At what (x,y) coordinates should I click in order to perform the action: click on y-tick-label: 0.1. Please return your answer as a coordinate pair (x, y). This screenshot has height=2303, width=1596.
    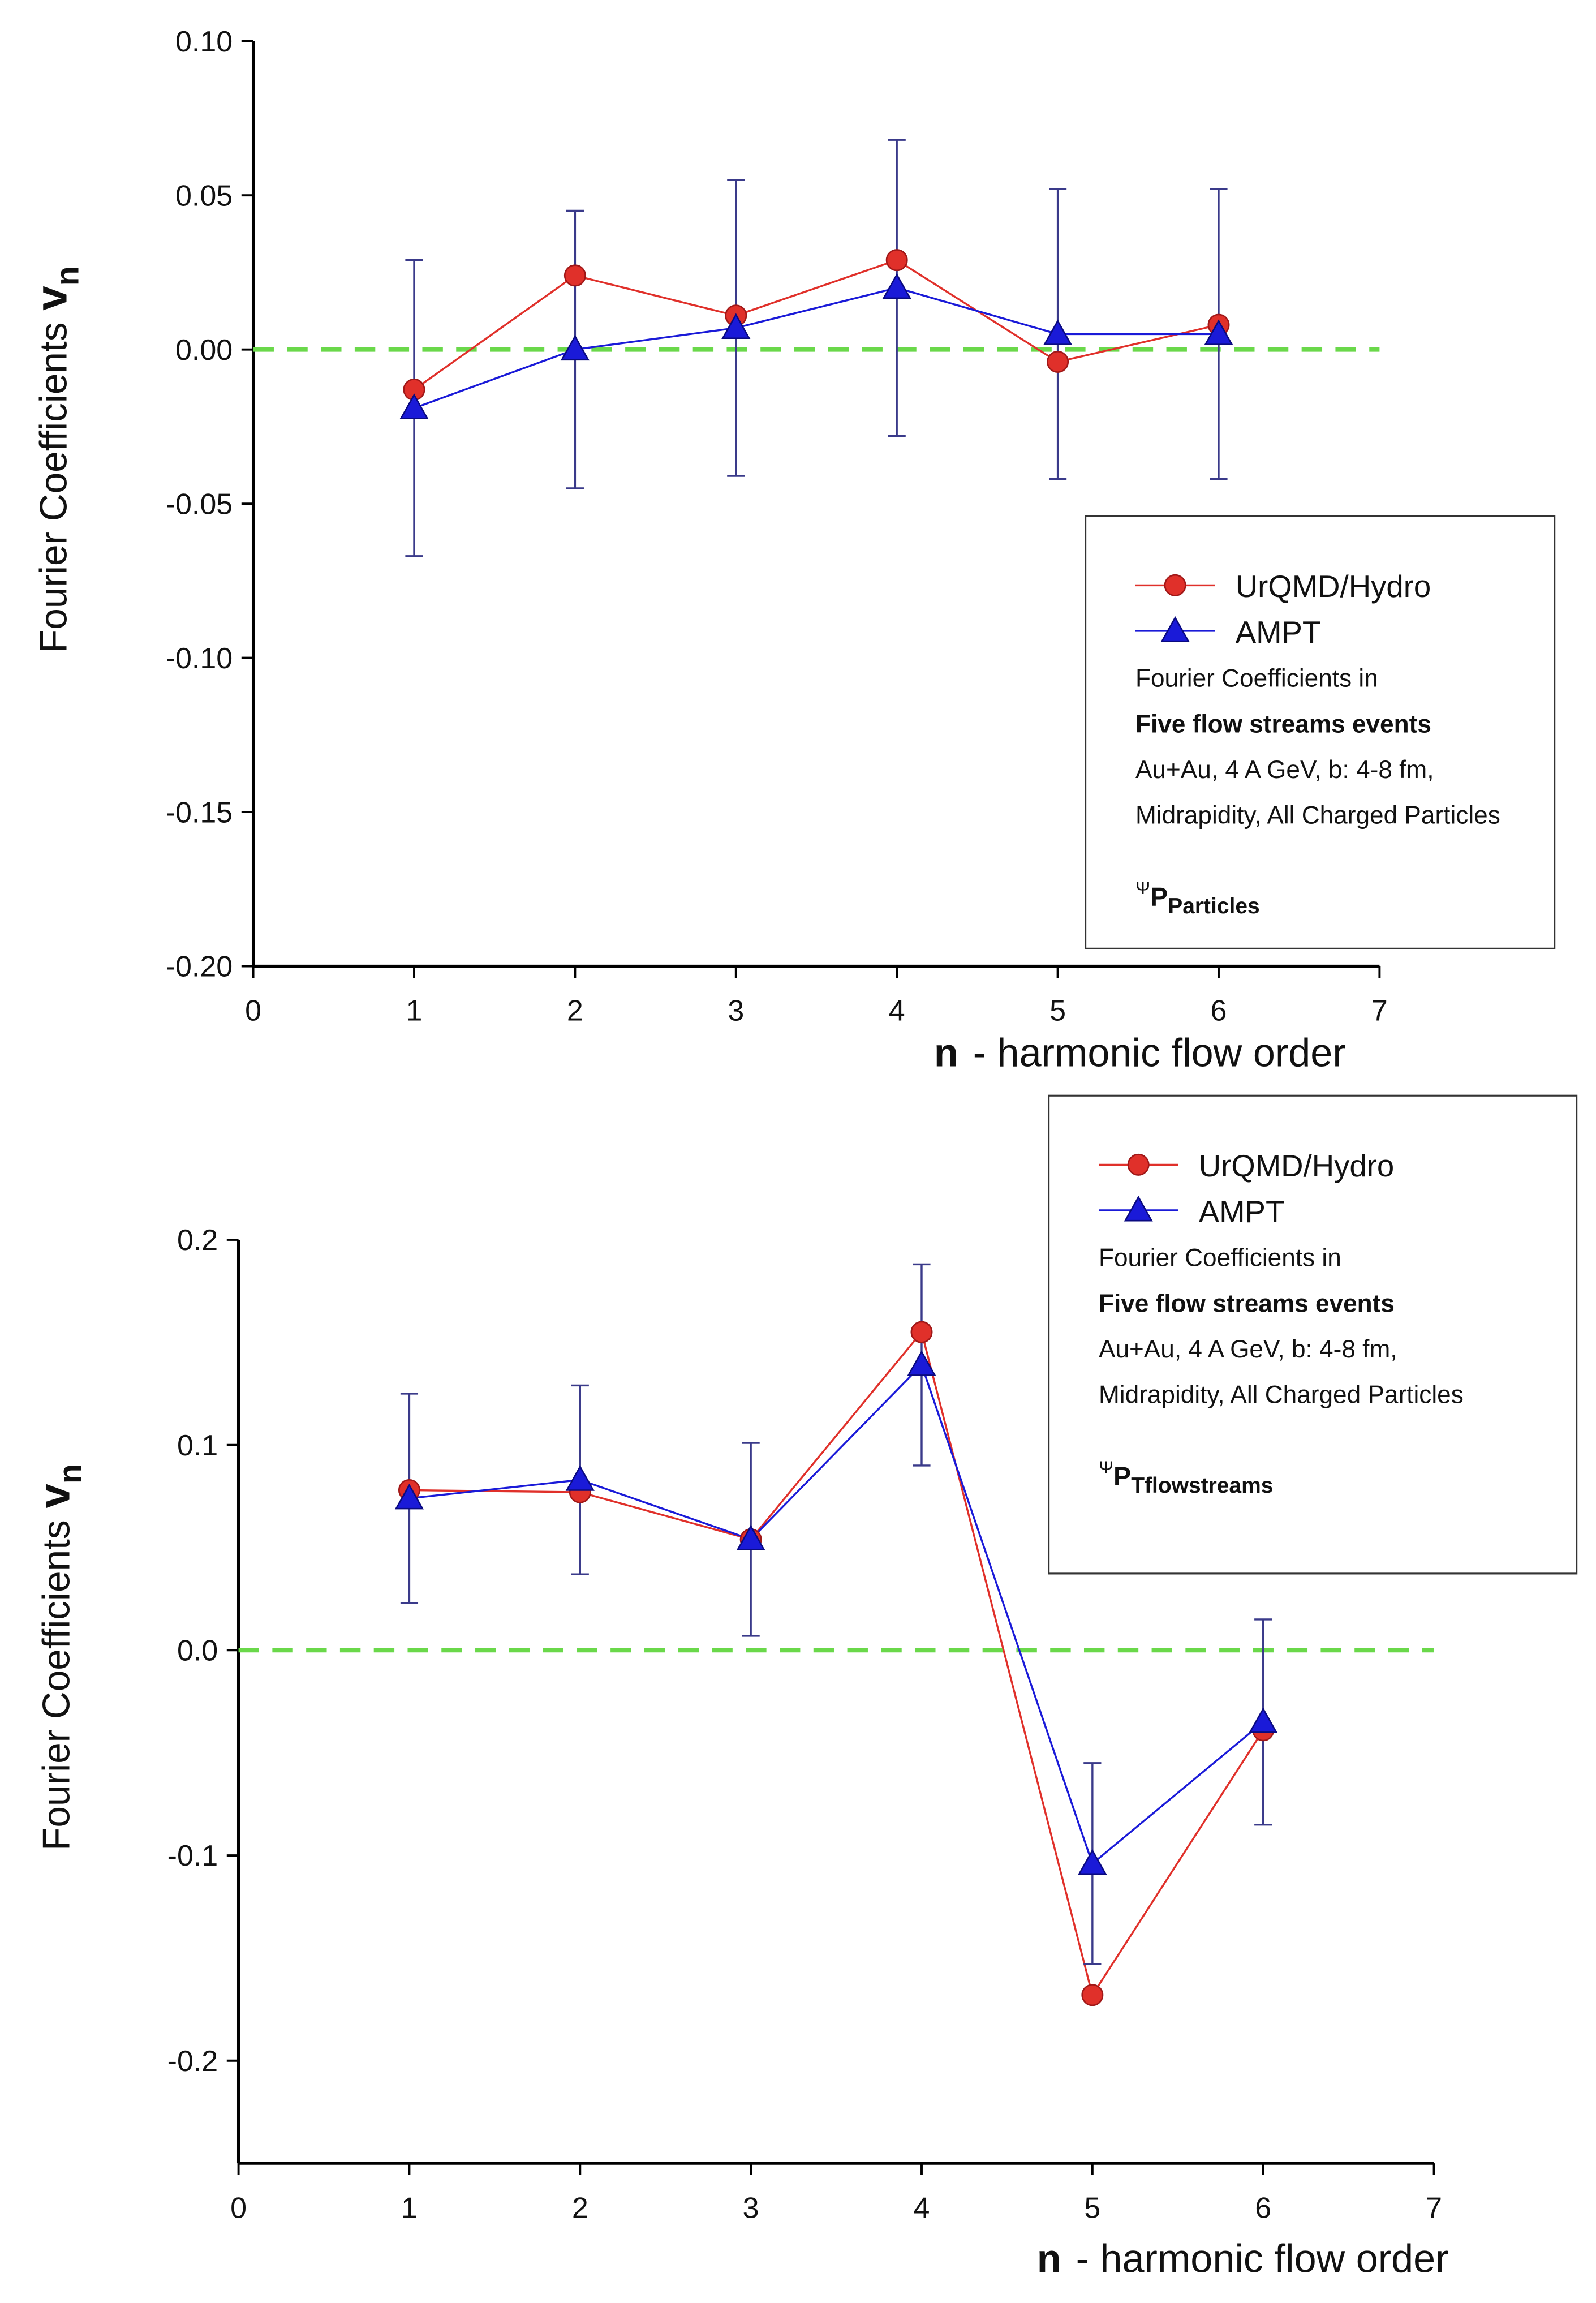
    Looking at the image, I should click on (197, 1446).